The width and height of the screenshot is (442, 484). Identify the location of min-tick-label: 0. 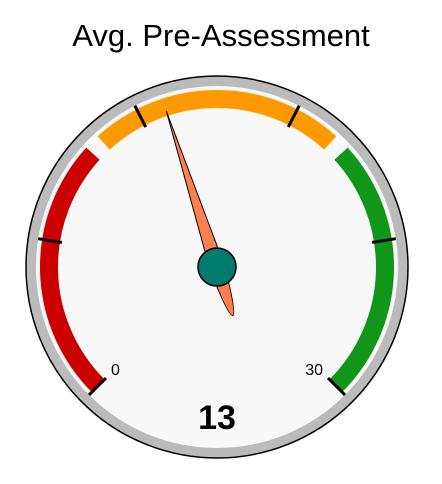
(115, 370).